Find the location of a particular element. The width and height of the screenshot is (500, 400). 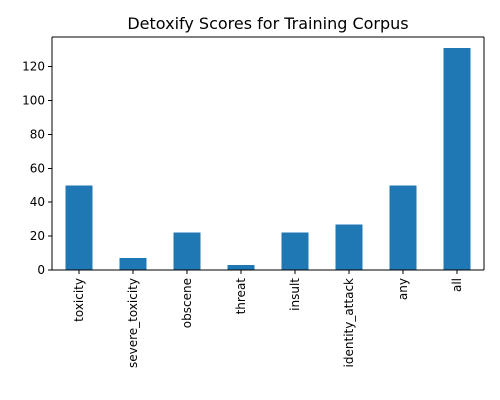

y-tick-label: 80 is located at coordinates (37, 134).